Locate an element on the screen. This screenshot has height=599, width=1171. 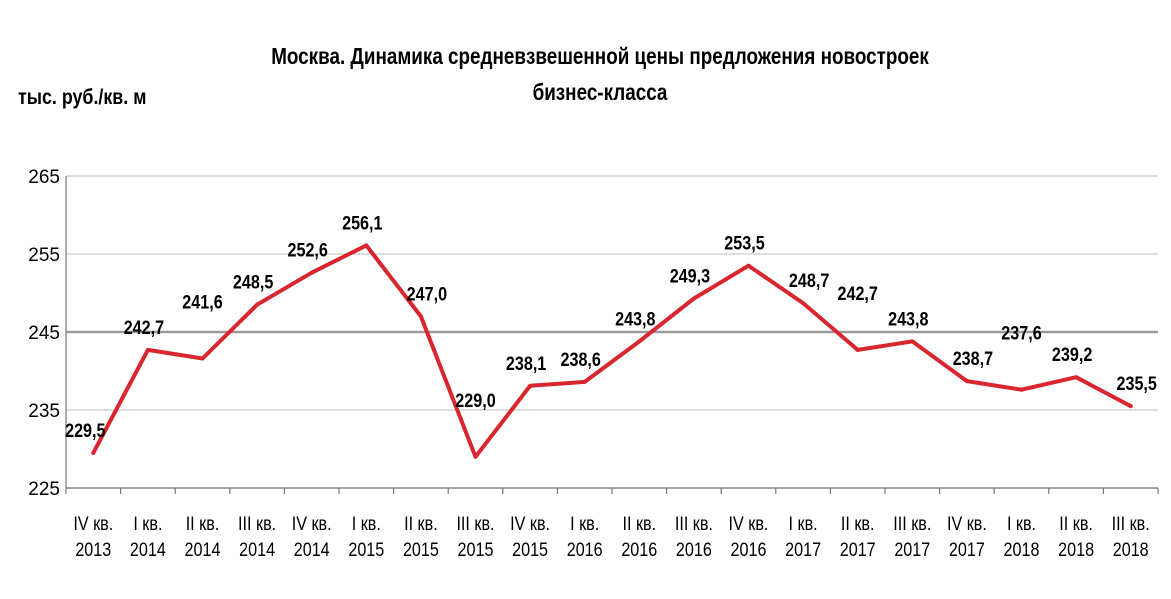
data-label: 247,0 is located at coordinates (427, 294).